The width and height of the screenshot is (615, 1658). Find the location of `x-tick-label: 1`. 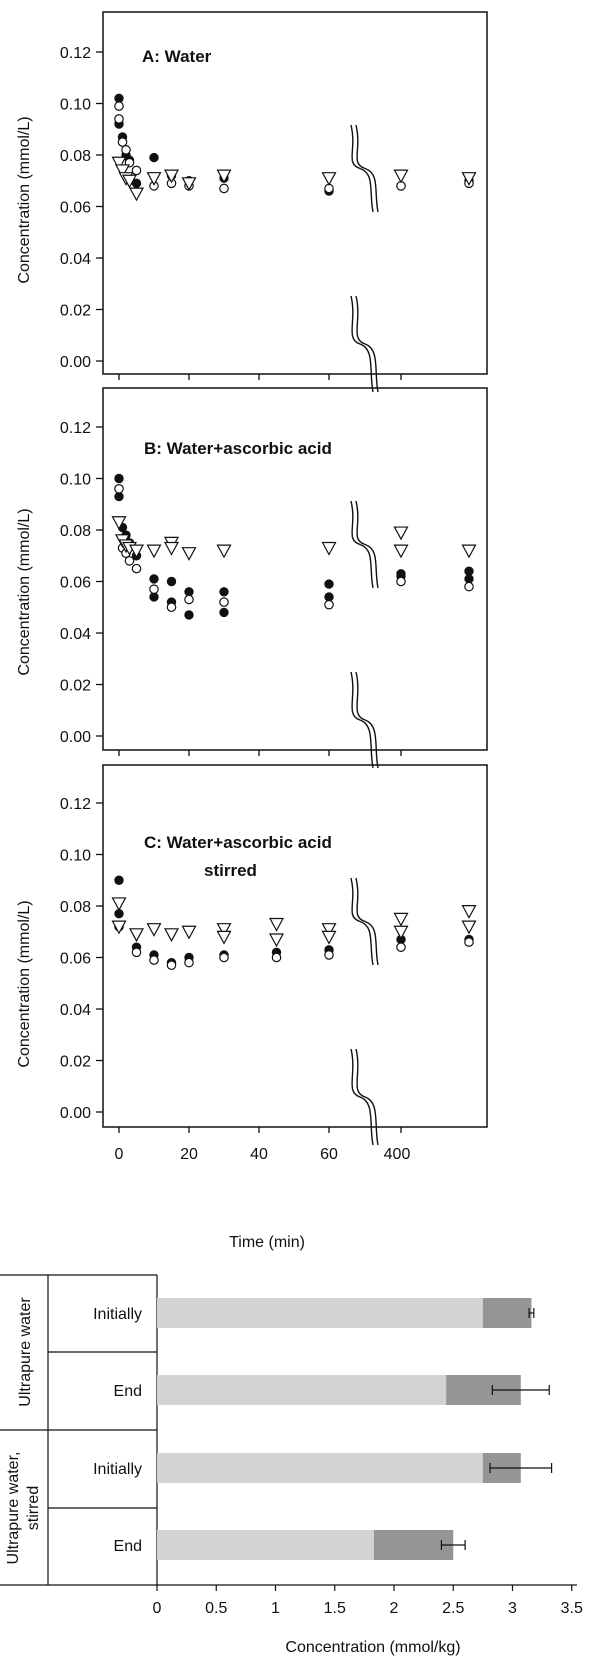

x-tick-label: 1 is located at coordinates (275, 1608).